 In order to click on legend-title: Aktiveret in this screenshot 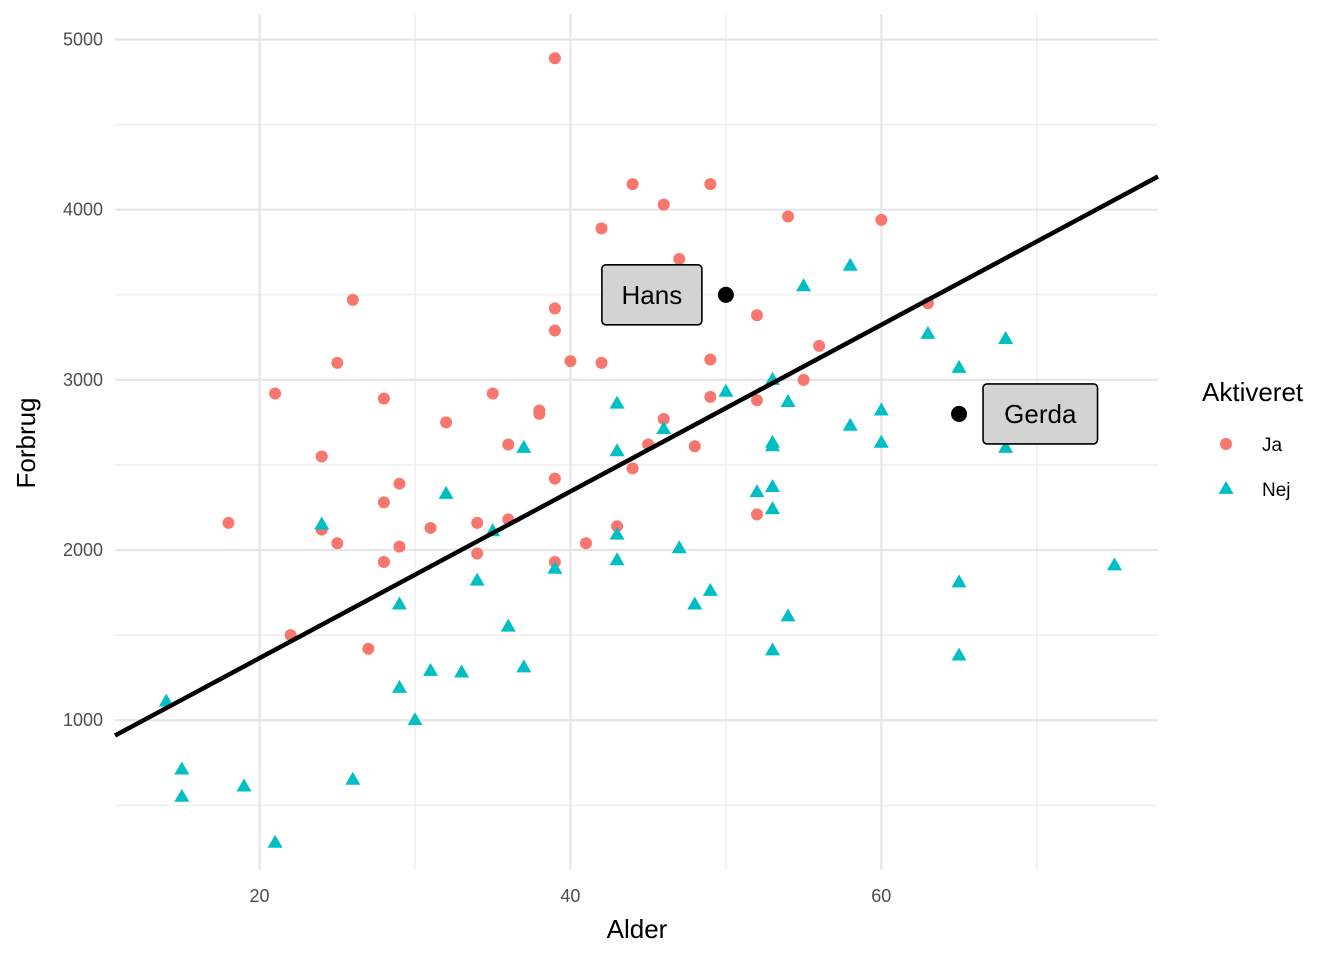, I will do `click(1253, 392)`.